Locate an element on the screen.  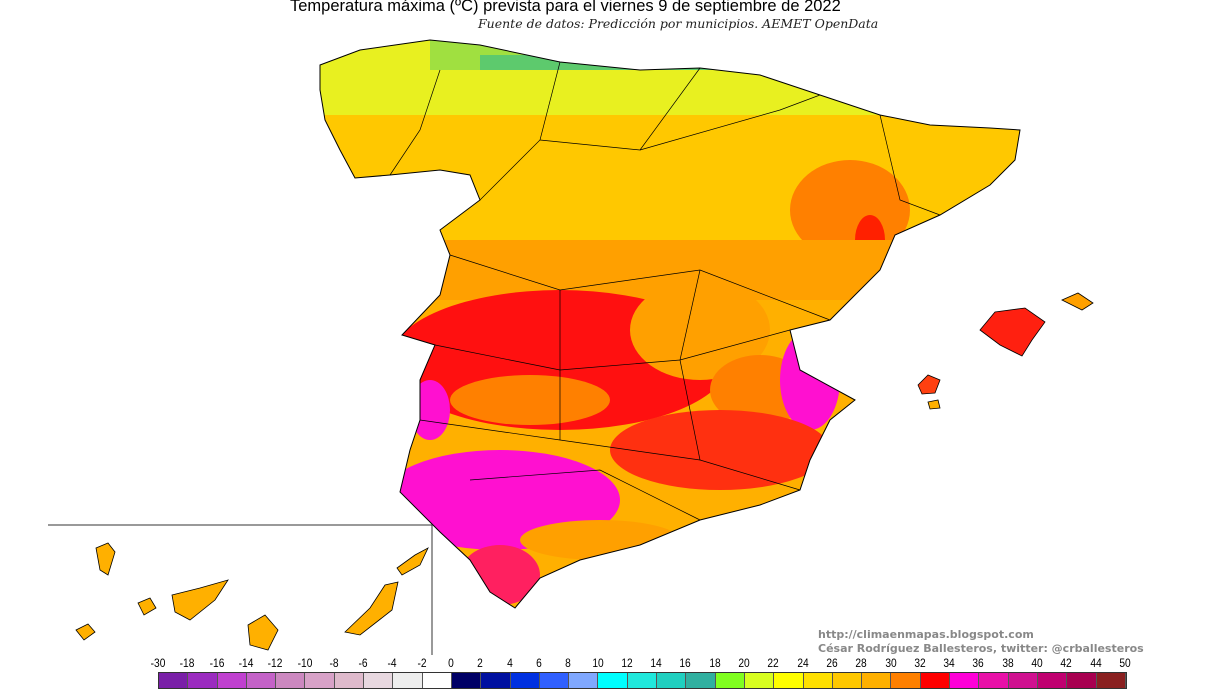
legend-tick-label: 14 is located at coordinates (656, 663).